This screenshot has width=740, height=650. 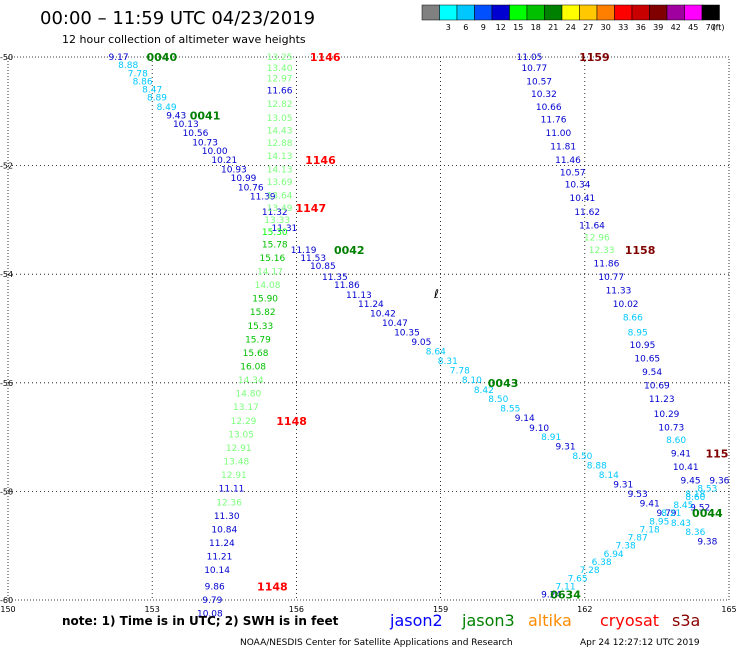 What do you see at coordinates (224, 161) in the screenshot?
I see `swh-value: 10.21` at bounding box center [224, 161].